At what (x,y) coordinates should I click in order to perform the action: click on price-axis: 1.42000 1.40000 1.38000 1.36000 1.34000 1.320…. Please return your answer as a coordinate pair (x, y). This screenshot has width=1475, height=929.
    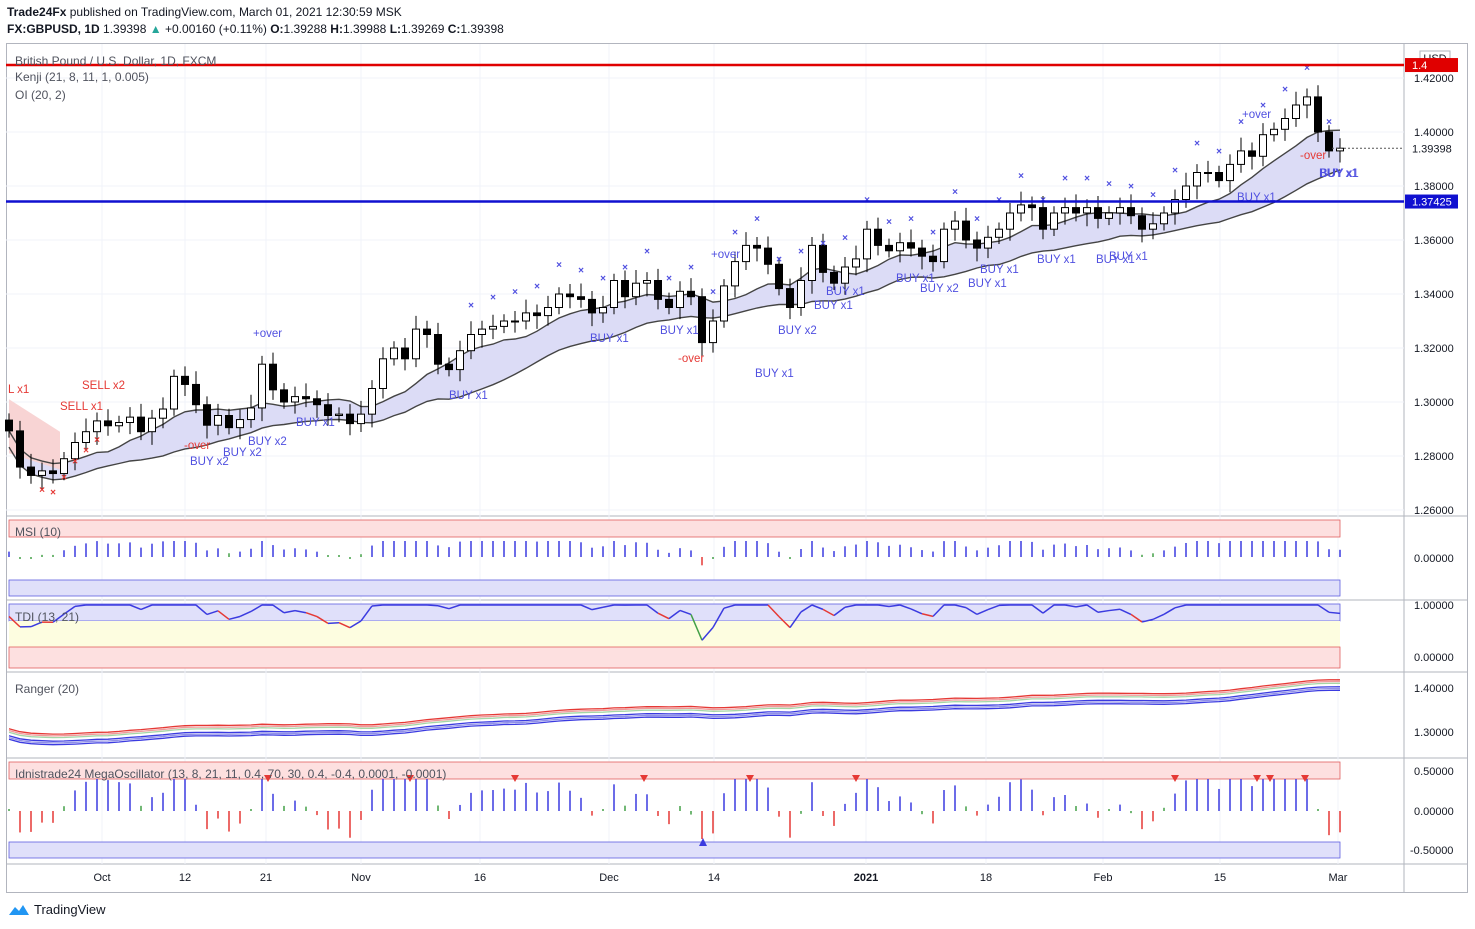
    Looking at the image, I should click on (1434, 295).